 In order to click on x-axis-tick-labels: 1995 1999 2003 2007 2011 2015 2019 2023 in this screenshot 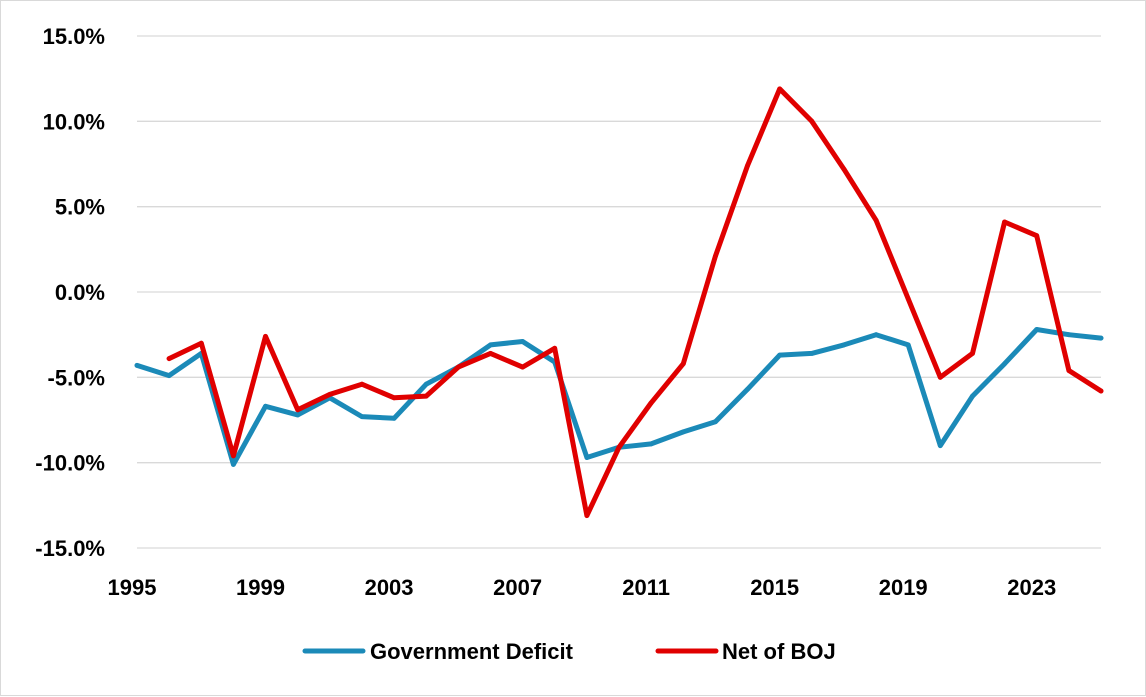, I will do `click(582, 587)`.